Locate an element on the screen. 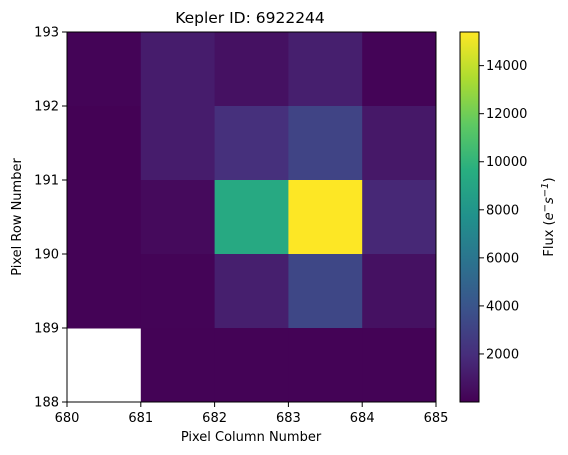 The height and width of the screenshot is (455, 568). colorbar-label-exp: −1 is located at coordinates (545, 189).